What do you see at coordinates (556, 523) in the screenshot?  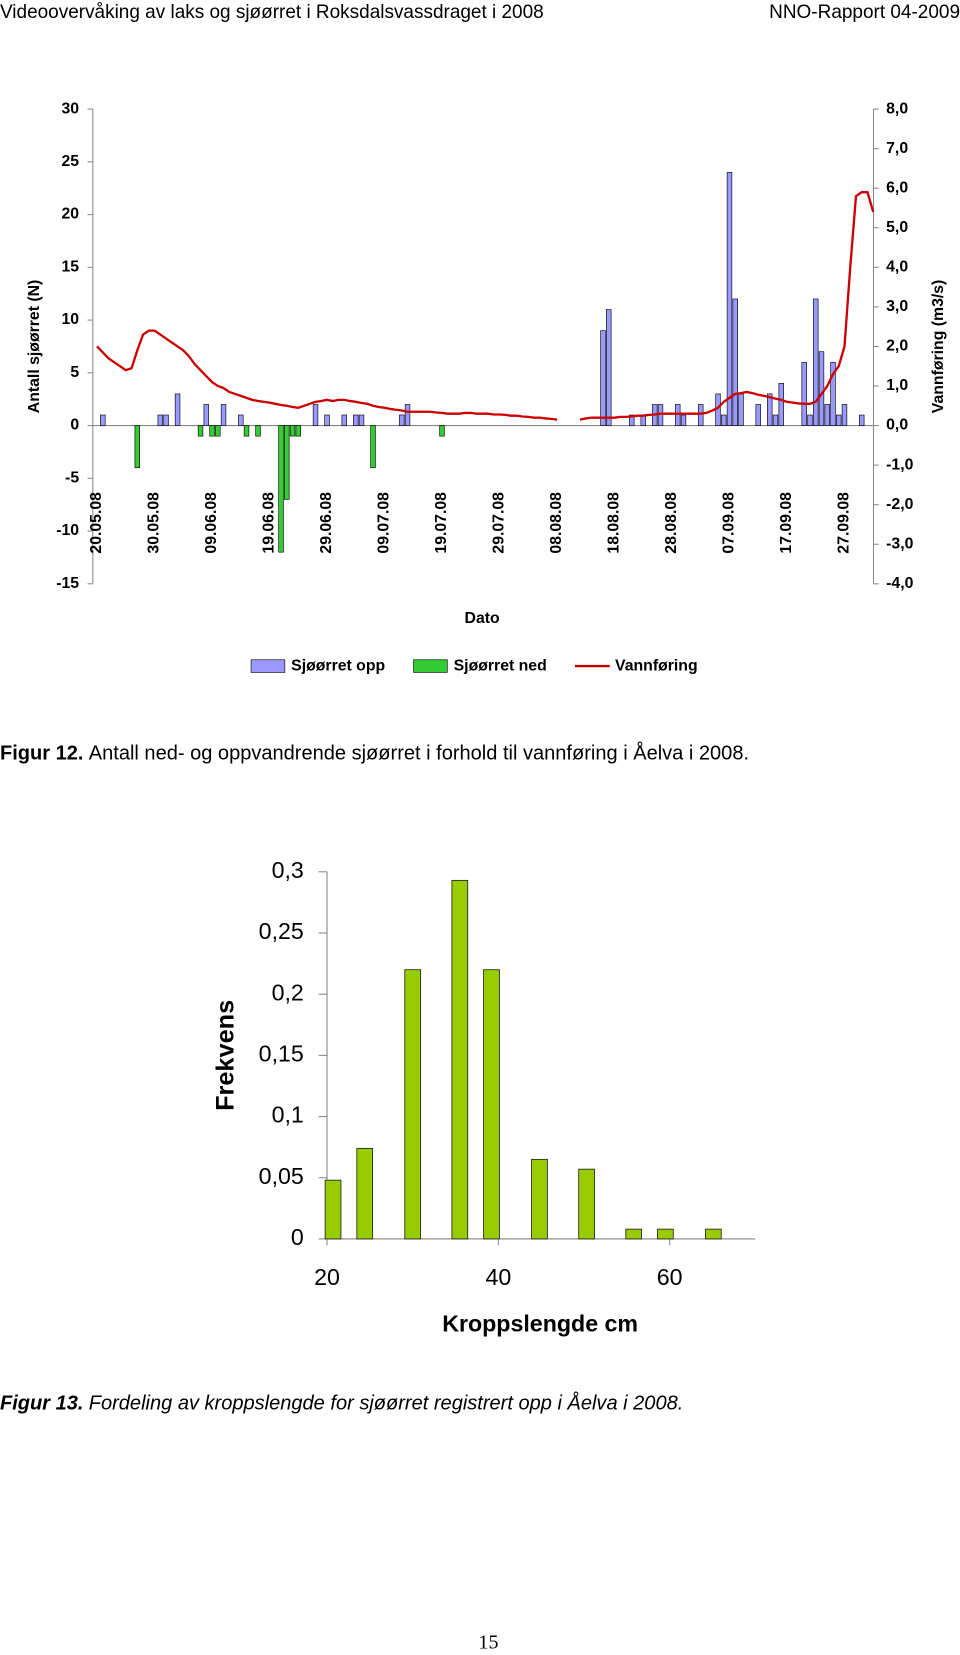 I see `x-tick-label: 08.08.08` at bounding box center [556, 523].